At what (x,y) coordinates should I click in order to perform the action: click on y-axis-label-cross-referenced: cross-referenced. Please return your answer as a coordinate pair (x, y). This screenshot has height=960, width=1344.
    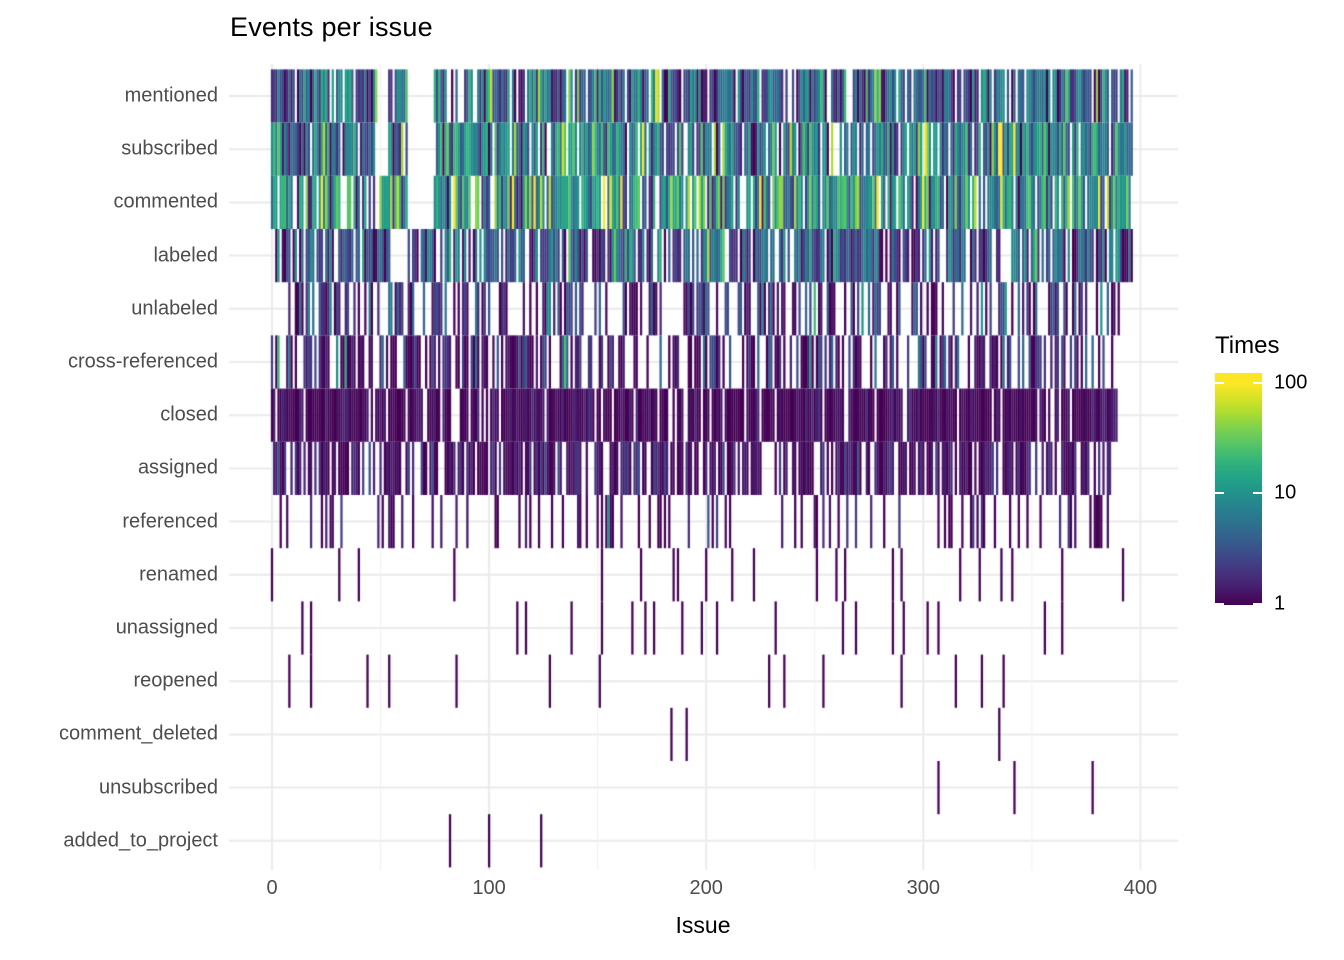
    Looking at the image, I should click on (142, 361).